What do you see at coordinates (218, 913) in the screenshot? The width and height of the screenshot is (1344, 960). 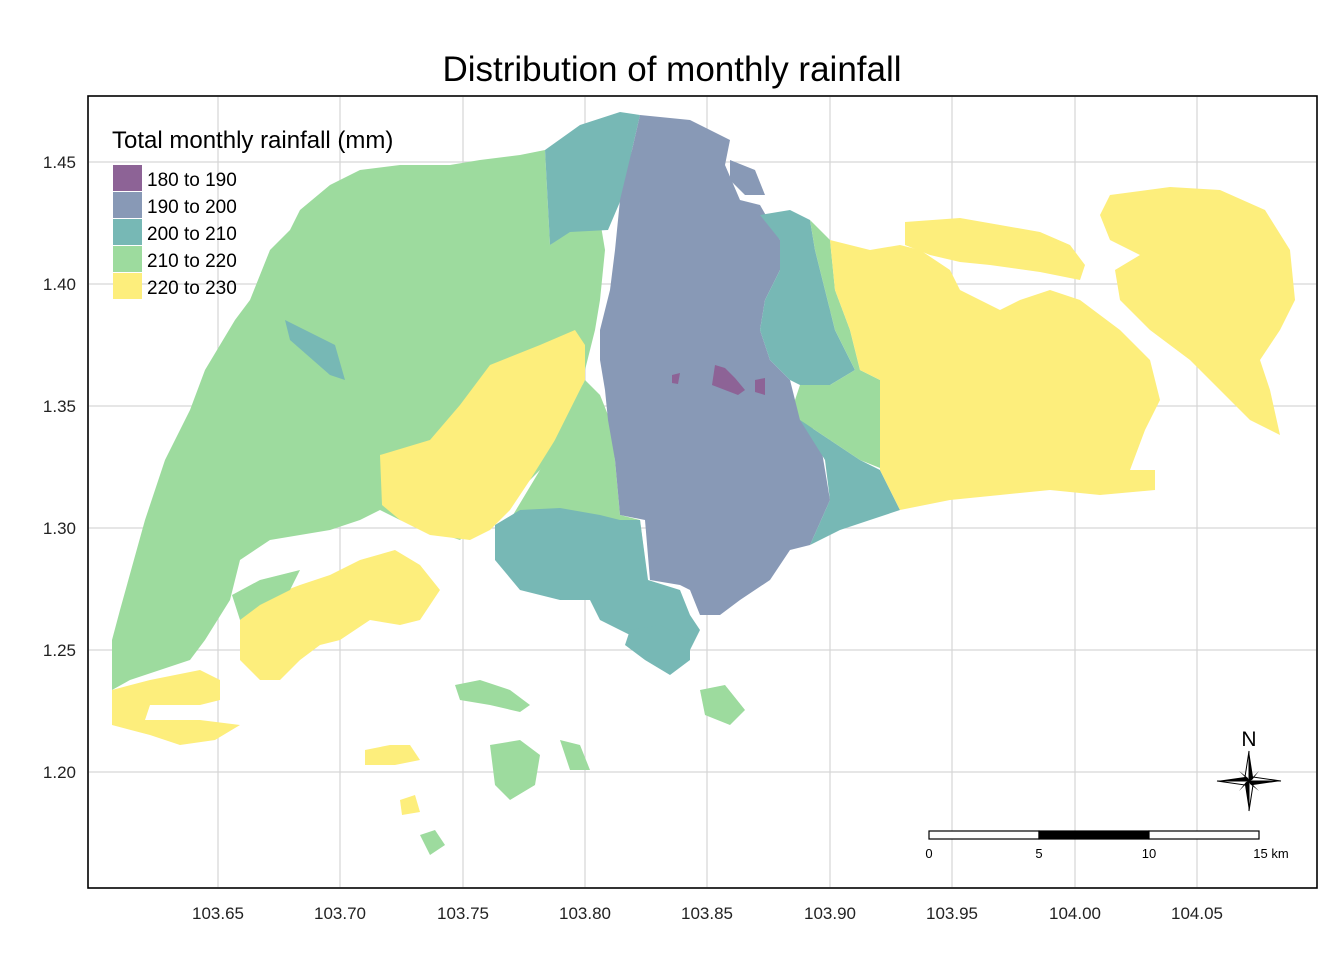 I see `x-tick-label: 103.65` at bounding box center [218, 913].